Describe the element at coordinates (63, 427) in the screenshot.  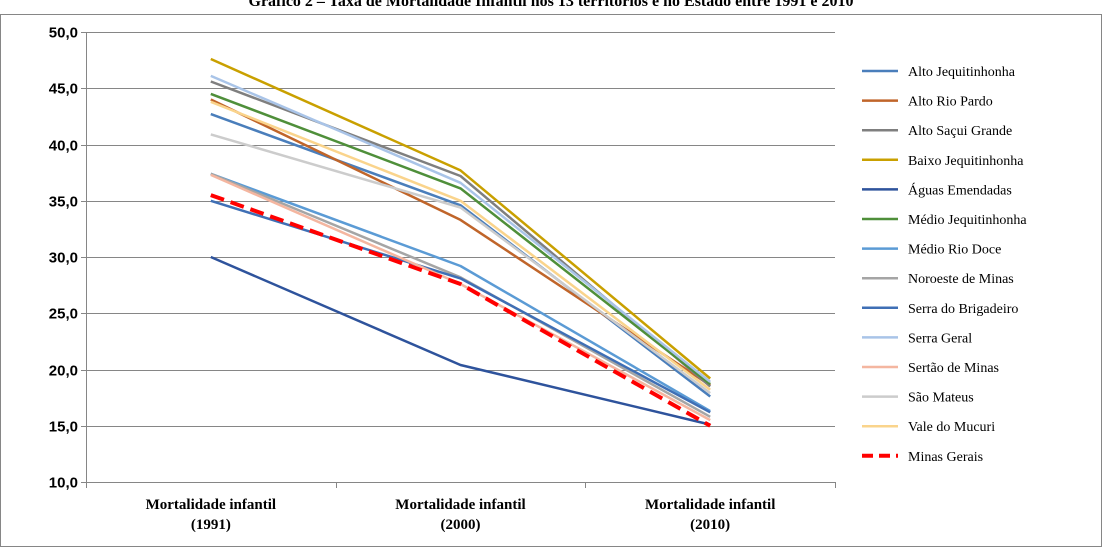
I see `y-tick-label: 15,0` at that location.